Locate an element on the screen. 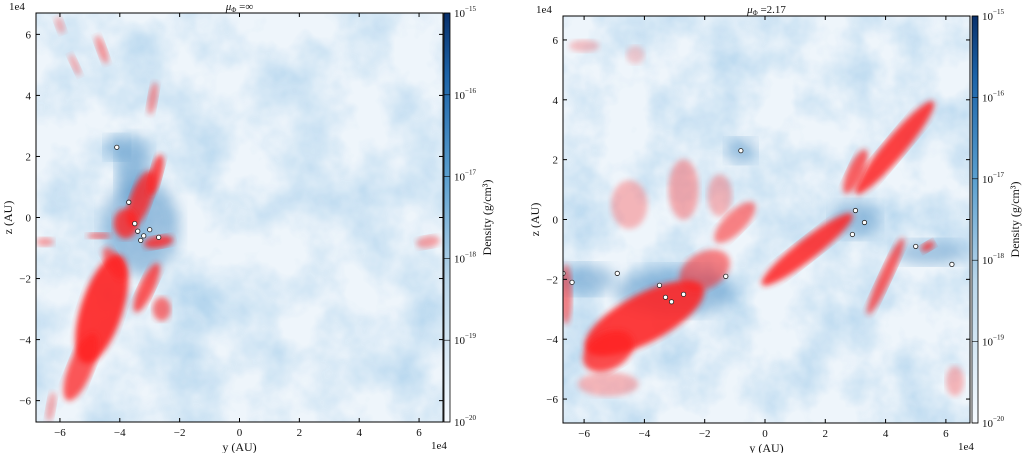  y-scale-label: 1e4 is located at coordinates (17, 7).